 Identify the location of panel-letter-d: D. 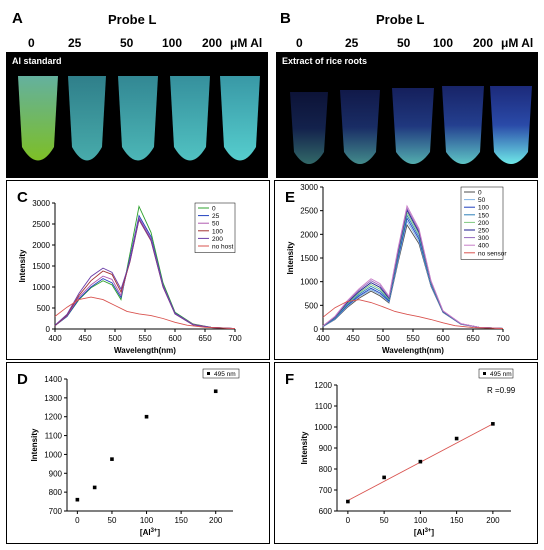
(22, 379).